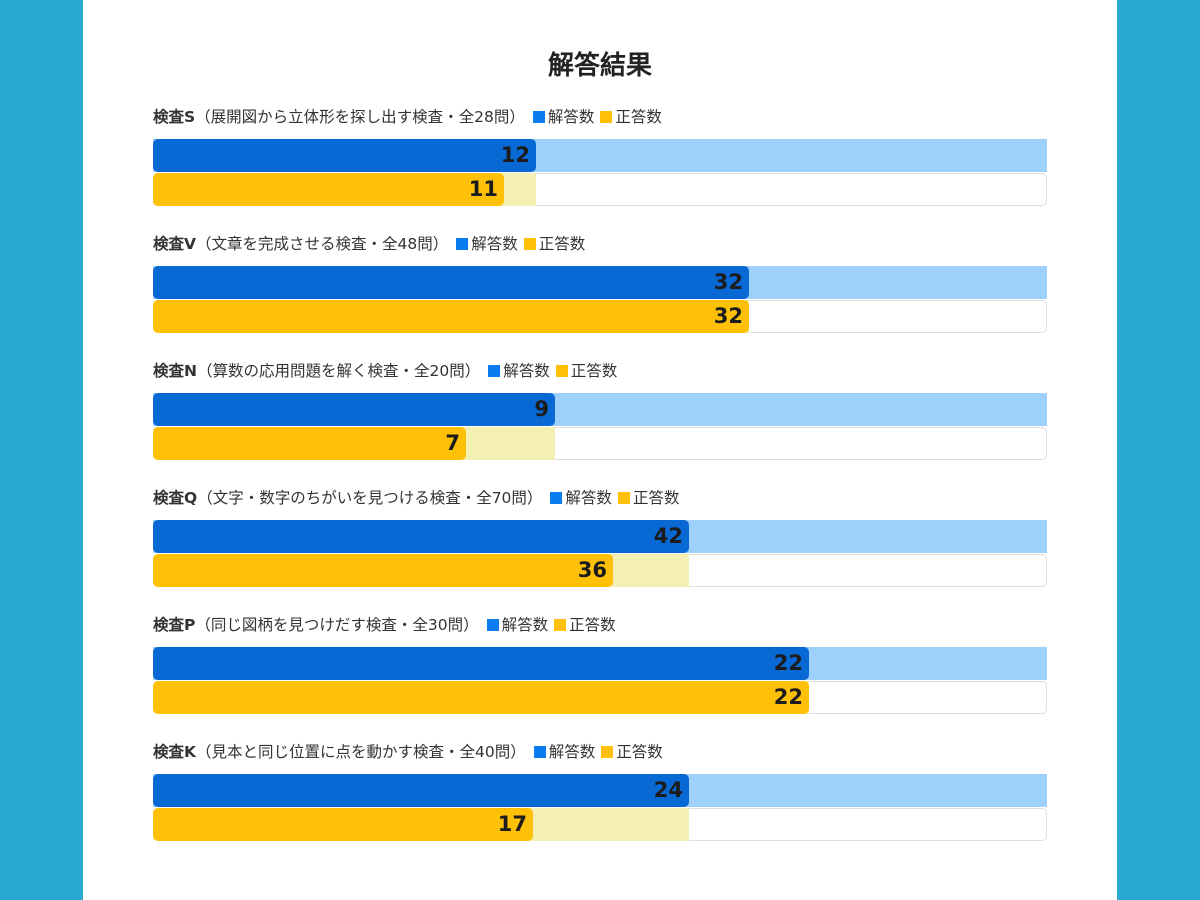 The image size is (1200, 900). I want to click on answered-bar-row: 9, so click(600, 409).